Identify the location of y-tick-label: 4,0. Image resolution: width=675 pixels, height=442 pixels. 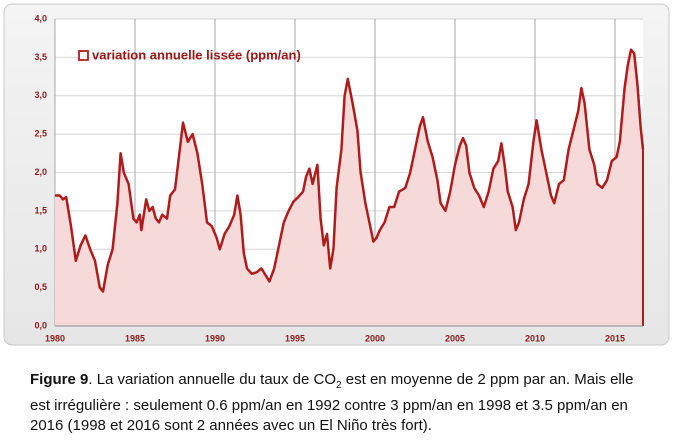
(40, 18).